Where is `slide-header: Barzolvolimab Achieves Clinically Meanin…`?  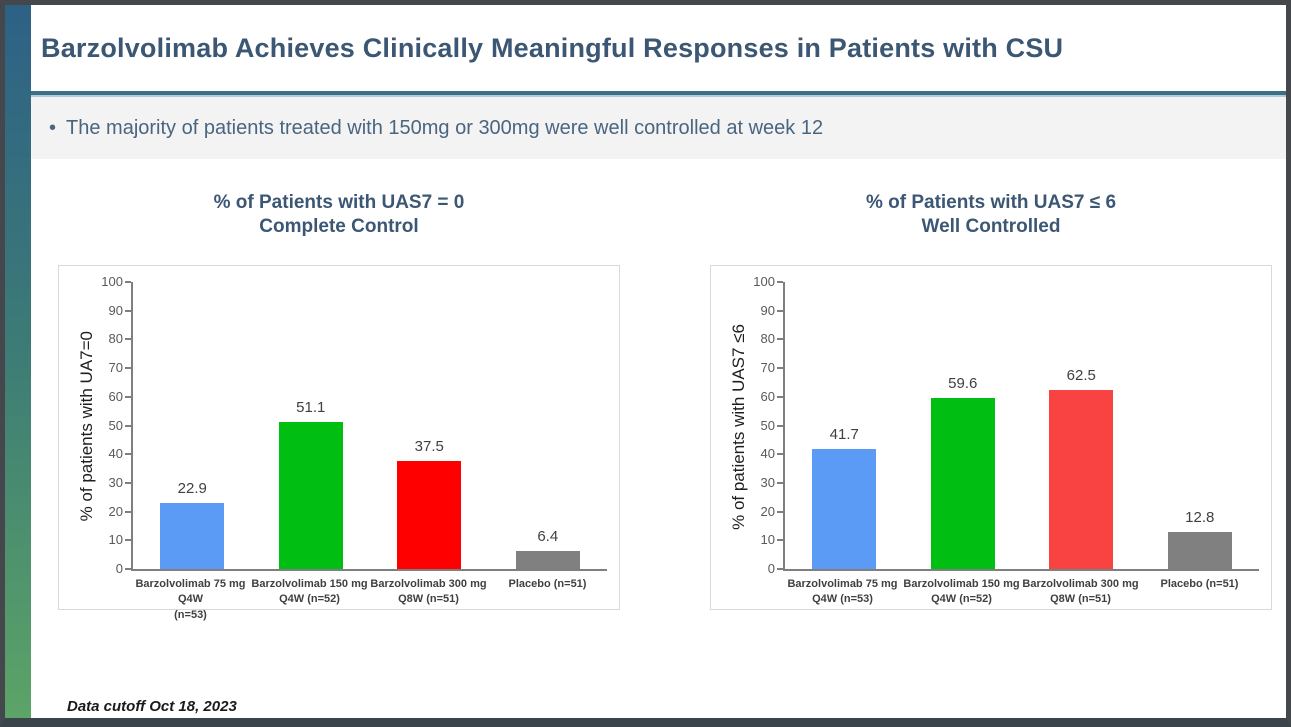 slide-header: Barzolvolimab Achieves Clinically Meanin… is located at coordinates (658, 48).